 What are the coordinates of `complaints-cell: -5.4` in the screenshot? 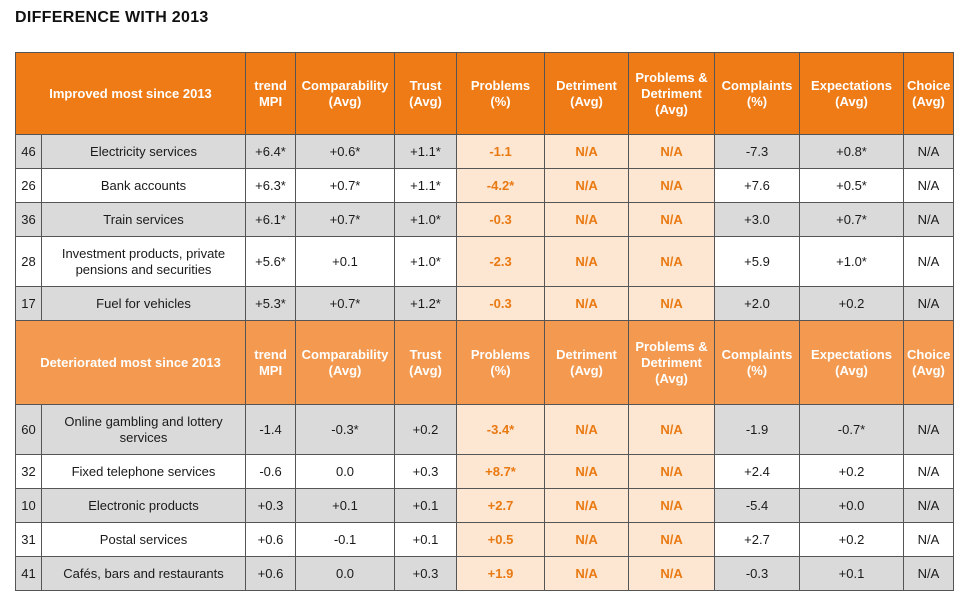 It's located at (757, 505).